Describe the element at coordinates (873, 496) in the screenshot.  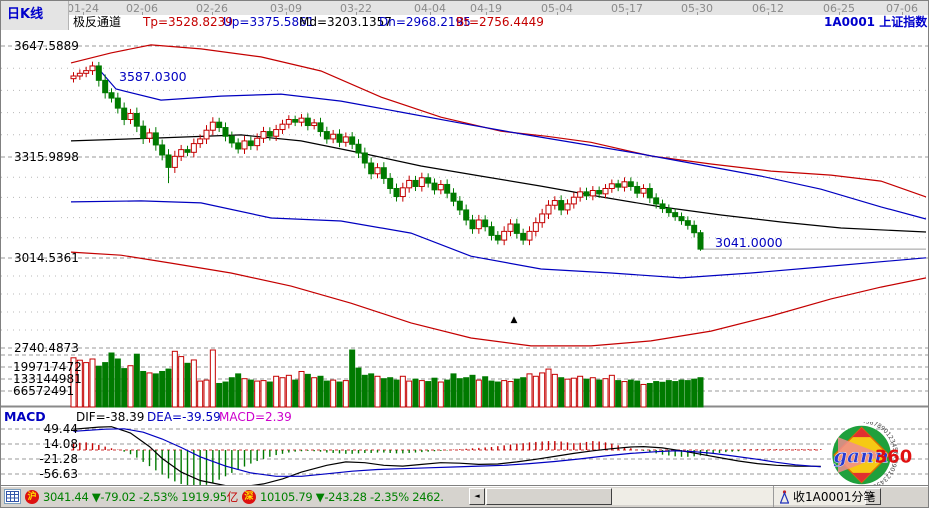
I see `scroll-right-button: ►` at that location.